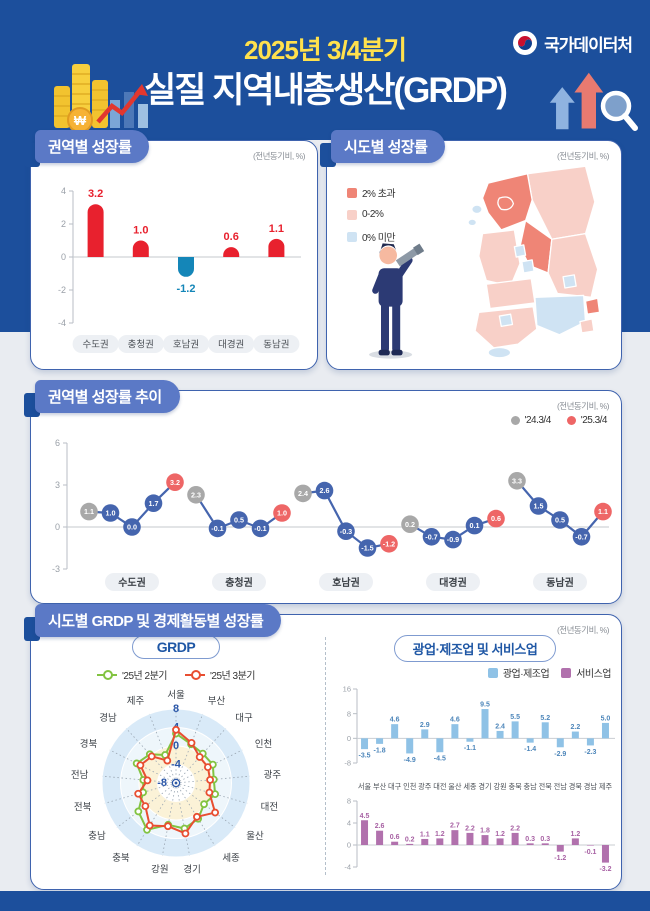 The height and width of the screenshot is (911, 650). Describe the element at coordinates (176, 674) in the screenshot. I see `radar-legend: '25년 2분기 '25년 3분기` at that location.